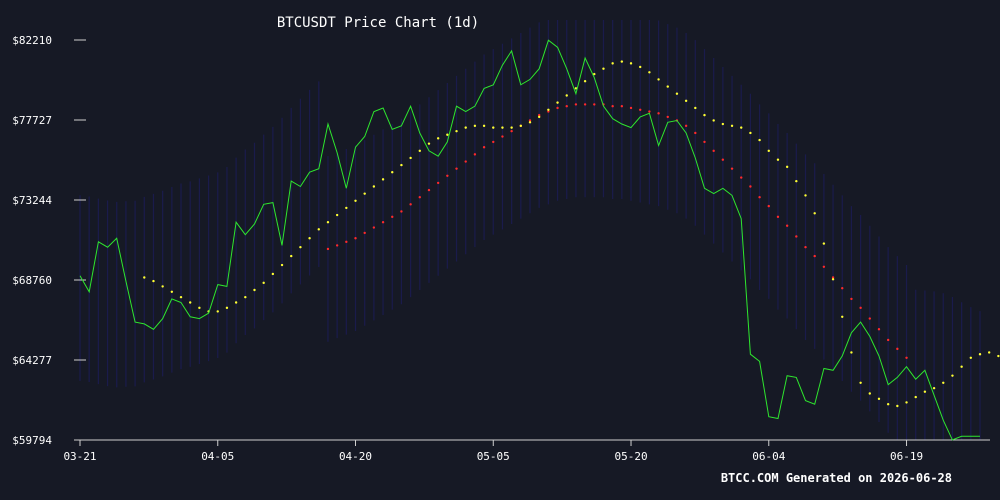 This screenshot has height=500, width=1000. Describe the element at coordinates (836, 478) in the screenshot. I see `chart-footer: BTCC.COM Generated on 2026-06-28` at that location.